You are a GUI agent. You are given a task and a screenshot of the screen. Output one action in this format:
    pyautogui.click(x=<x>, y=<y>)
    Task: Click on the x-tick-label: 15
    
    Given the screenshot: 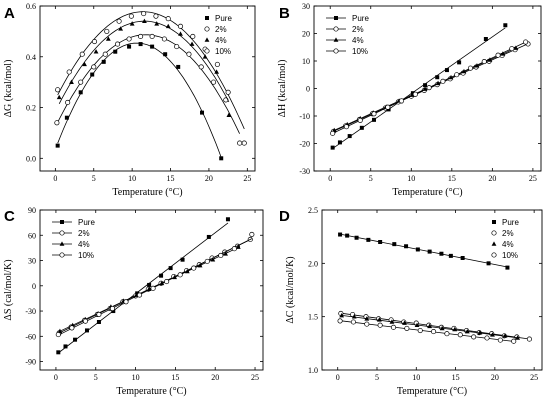 What is the action you would take?
    pyautogui.click(x=171, y=178)
    